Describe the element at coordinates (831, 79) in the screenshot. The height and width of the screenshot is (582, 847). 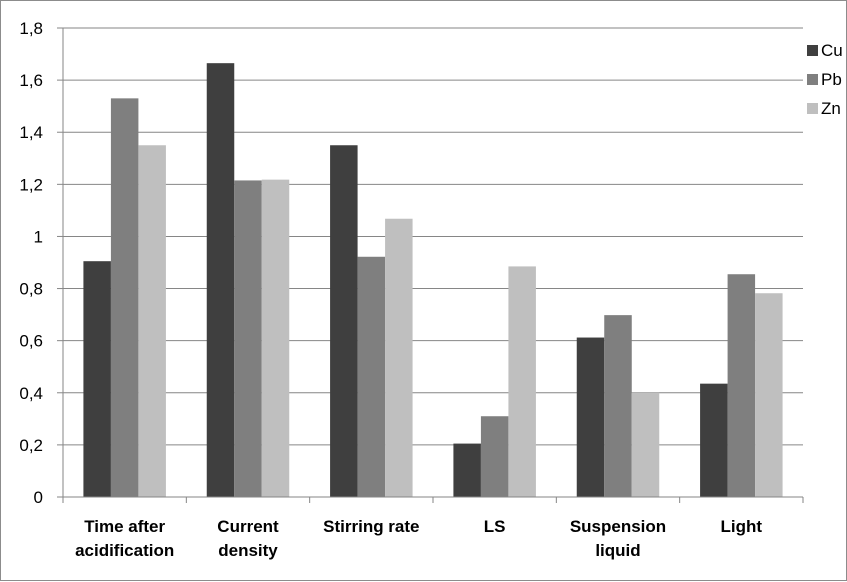
I see `legend-label-pb: Pb` at that location.